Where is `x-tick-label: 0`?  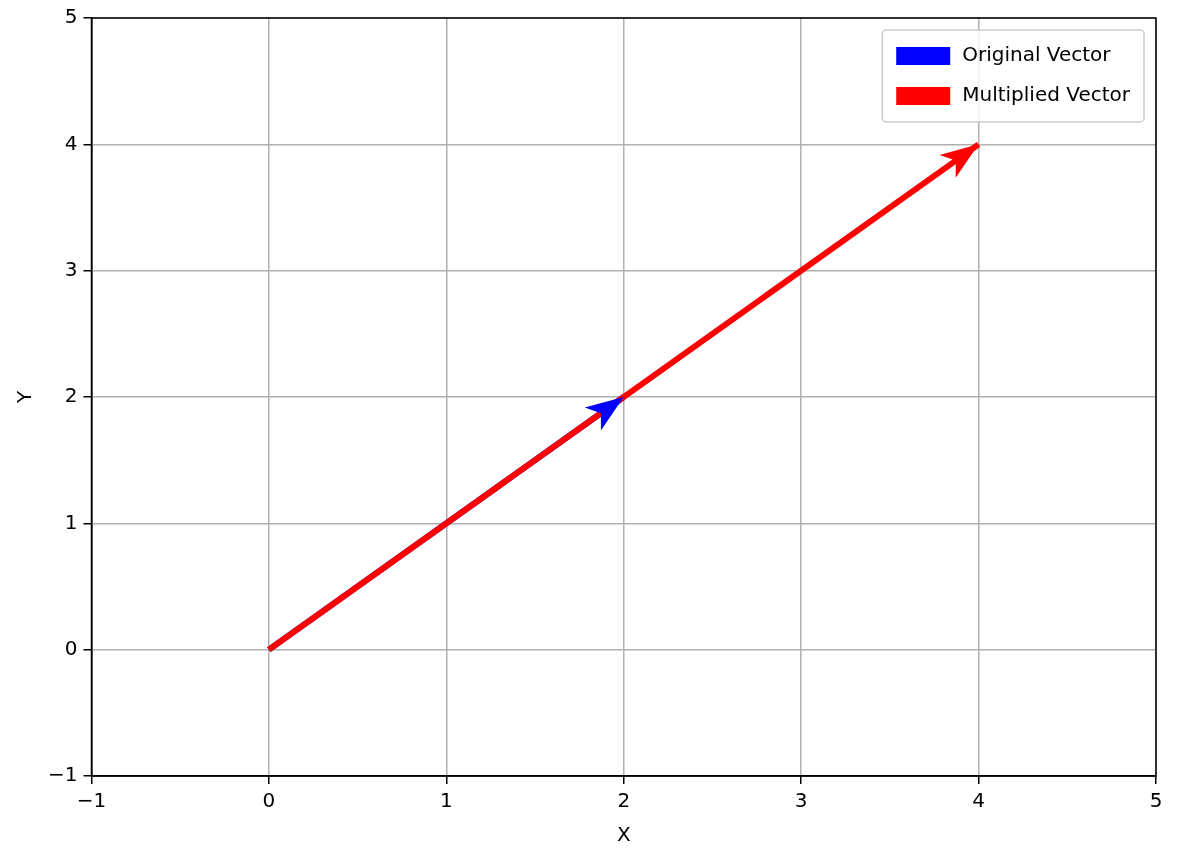 x-tick-label: 0 is located at coordinates (269, 800).